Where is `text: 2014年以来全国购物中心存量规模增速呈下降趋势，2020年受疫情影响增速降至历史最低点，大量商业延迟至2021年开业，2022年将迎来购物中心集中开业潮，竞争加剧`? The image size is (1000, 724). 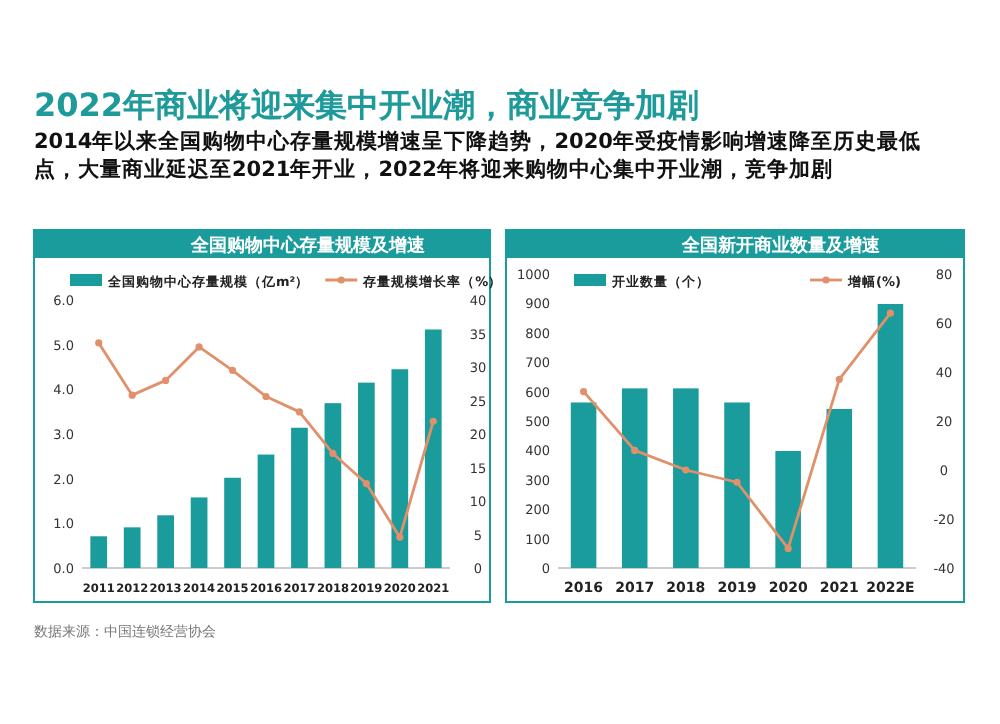
text: 2014年以来全国购物中心存量规模增速呈下降趋势，2020年受疫情影响增速降至历史最低点，大量商业延迟至2021年开业，2022年将迎来购物中心集中开业潮，竞争加剧 is located at coordinates (478, 156).